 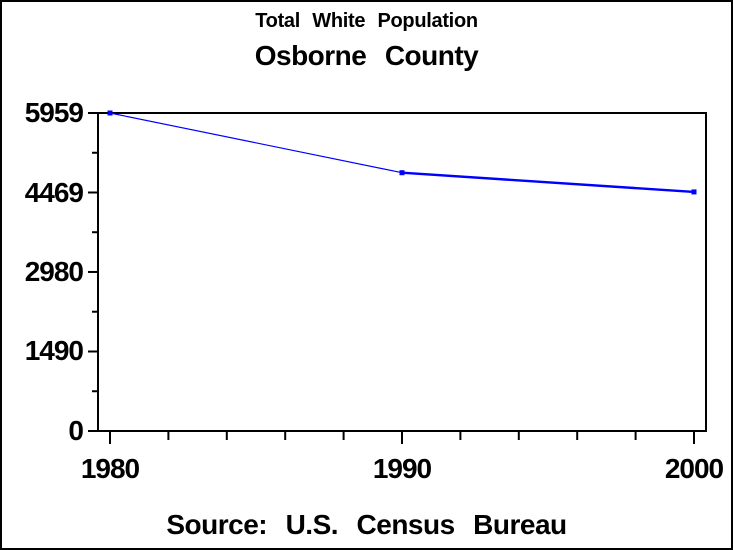 I want to click on x-tick-label: 1980, so click(x=110, y=468).